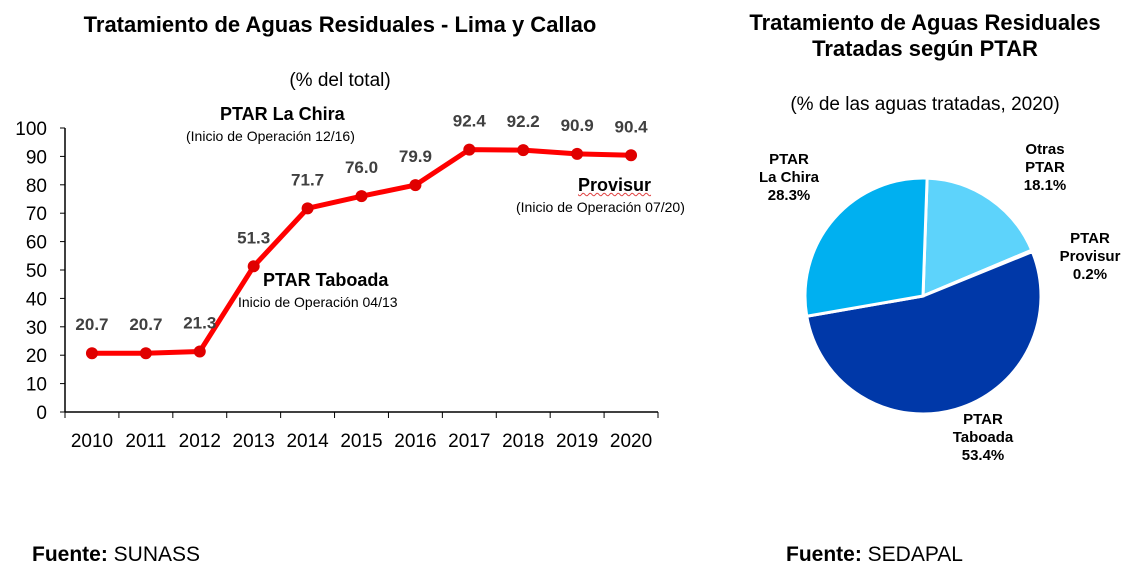 The height and width of the screenshot is (575, 1138). Describe the element at coordinates (631, 126) in the screenshot. I see `data-label: 90.4` at that location.